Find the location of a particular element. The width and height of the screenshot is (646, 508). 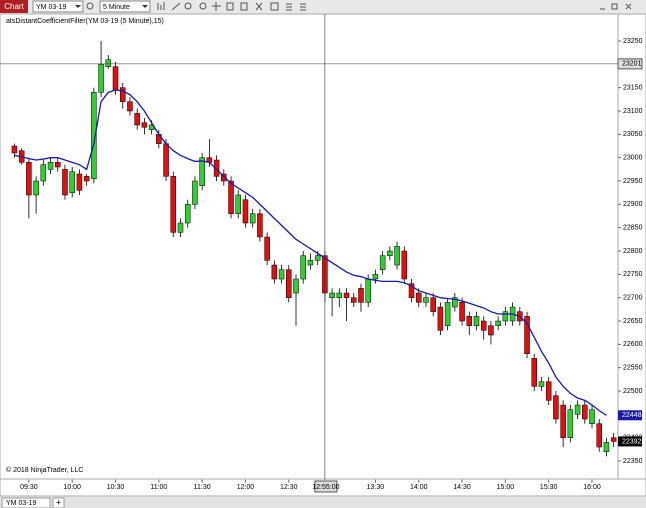

x-tick-label: 12:00 is located at coordinates (246, 487).